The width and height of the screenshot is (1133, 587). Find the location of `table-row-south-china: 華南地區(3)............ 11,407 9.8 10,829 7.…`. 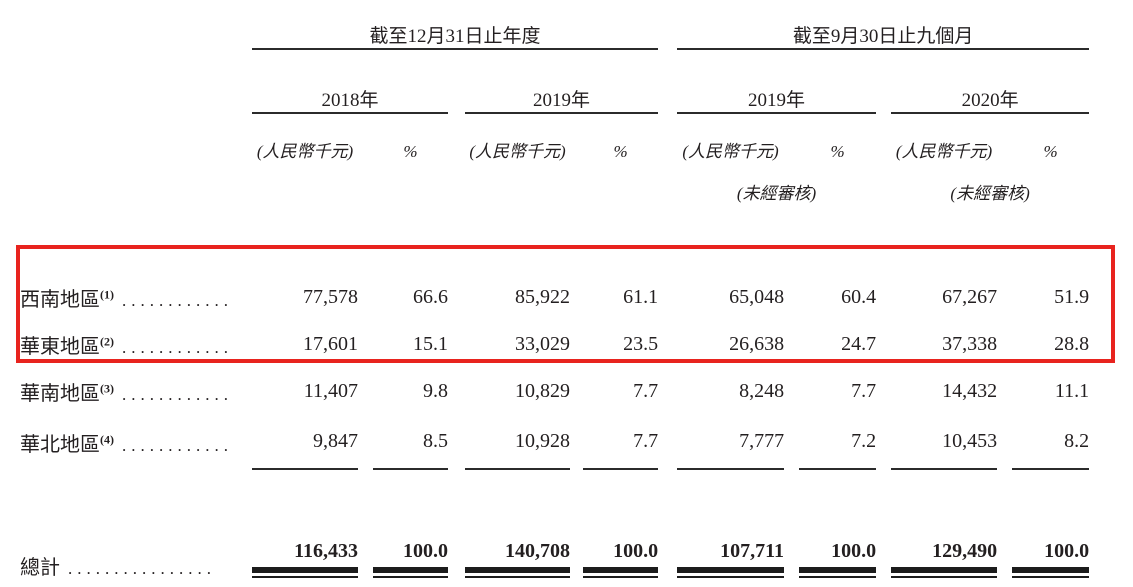

table-row-south-china: 華南地區(3)............ 11,407 9.8 10,829 7.… is located at coordinates (554, 391).